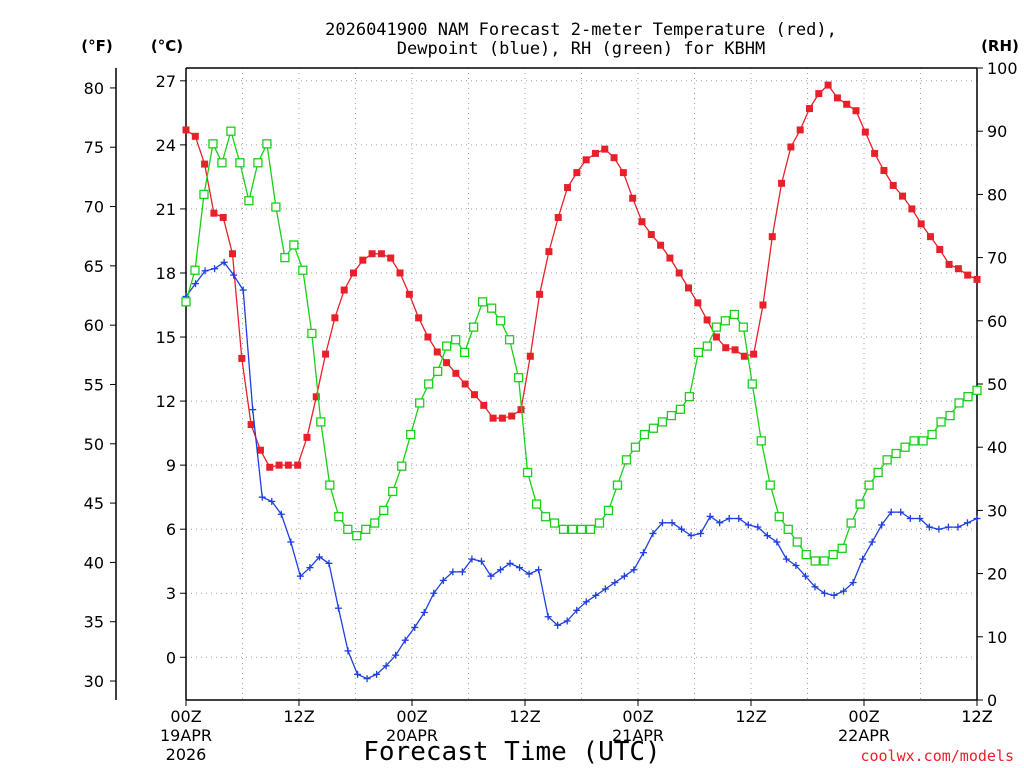 This screenshot has width=1024, height=768. Describe the element at coordinates (186, 735) in the screenshot. I see `x-date-label: 19APR` at that location.